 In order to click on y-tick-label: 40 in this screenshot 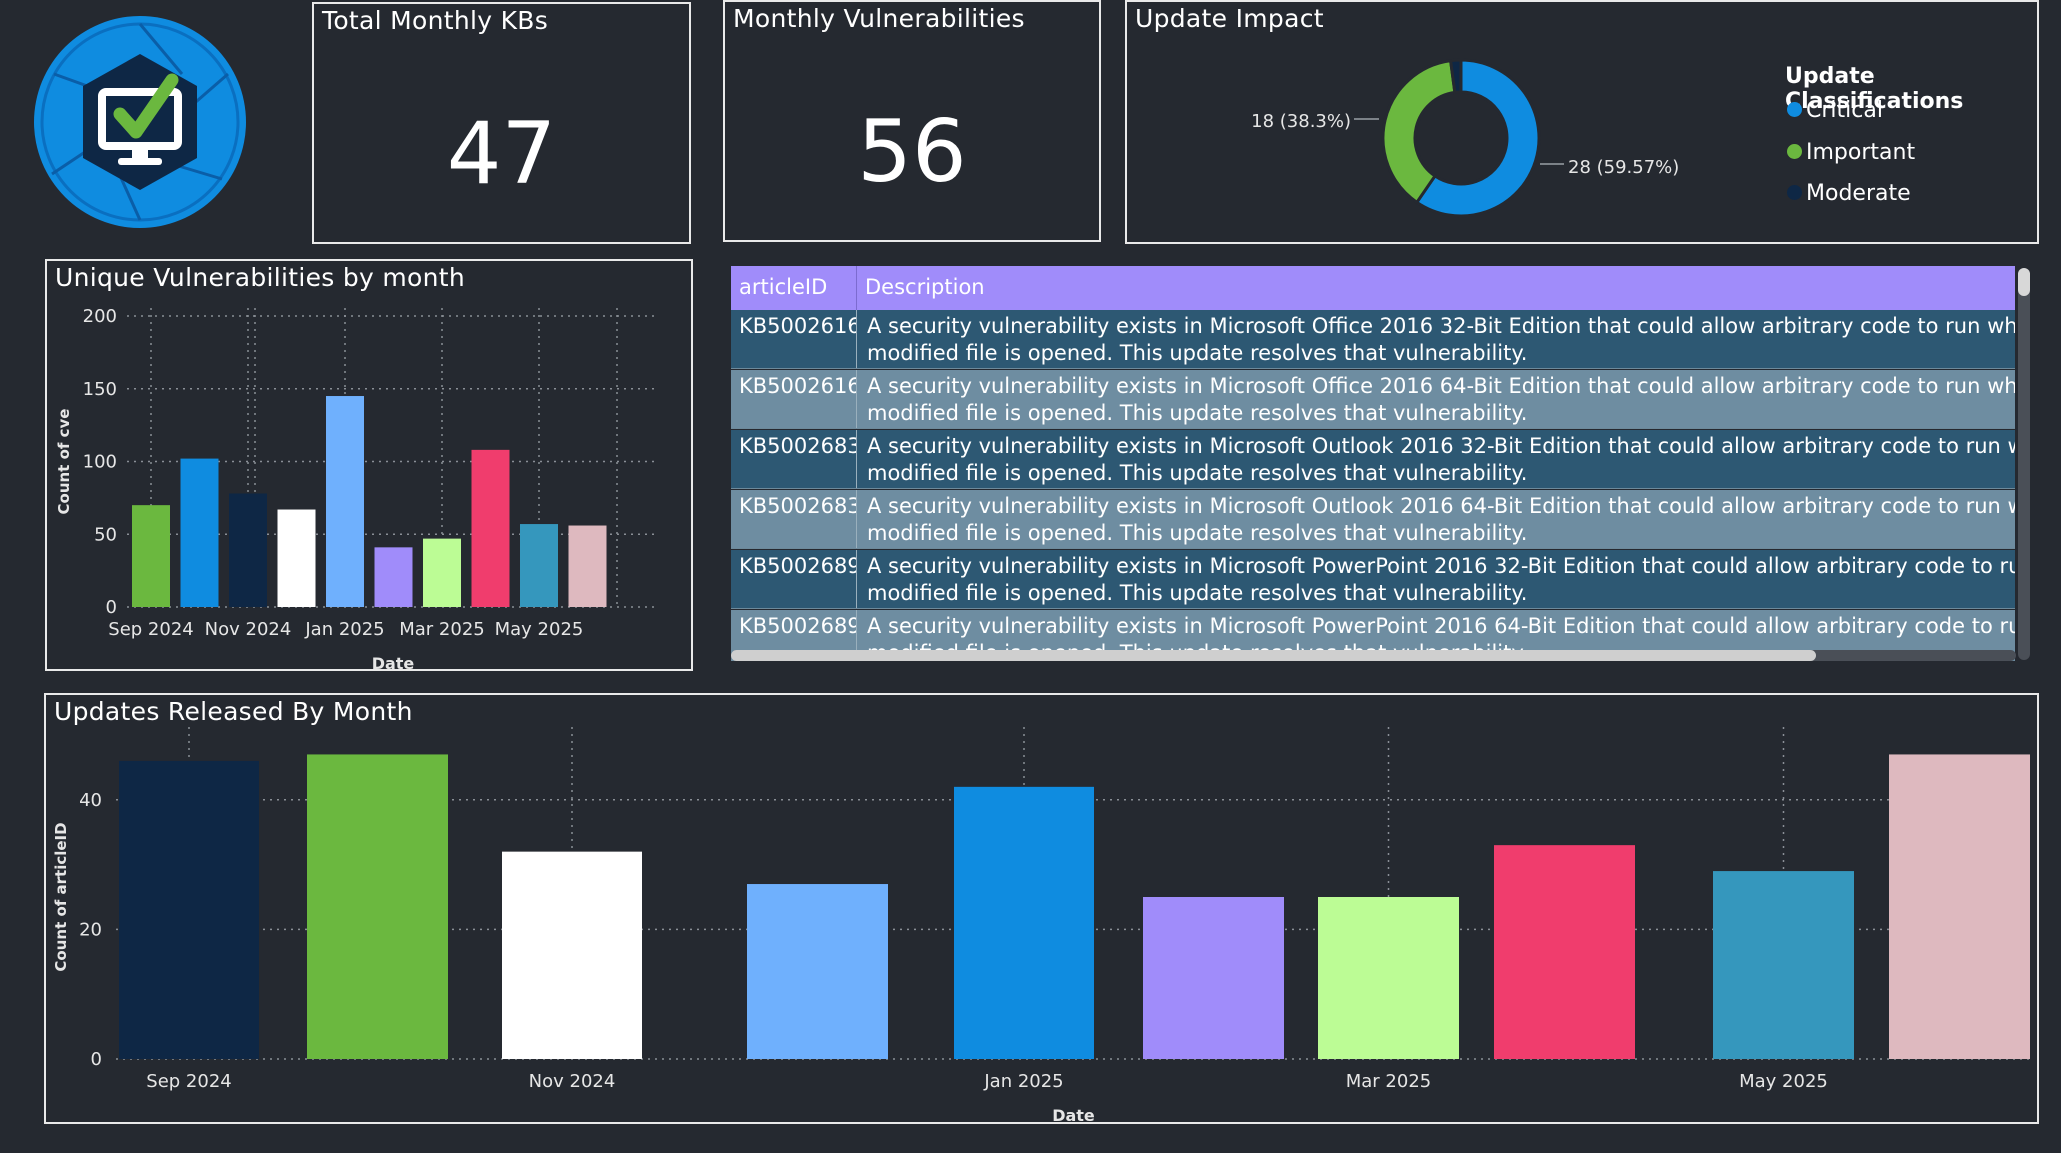, I will do `click(90, 800)`.